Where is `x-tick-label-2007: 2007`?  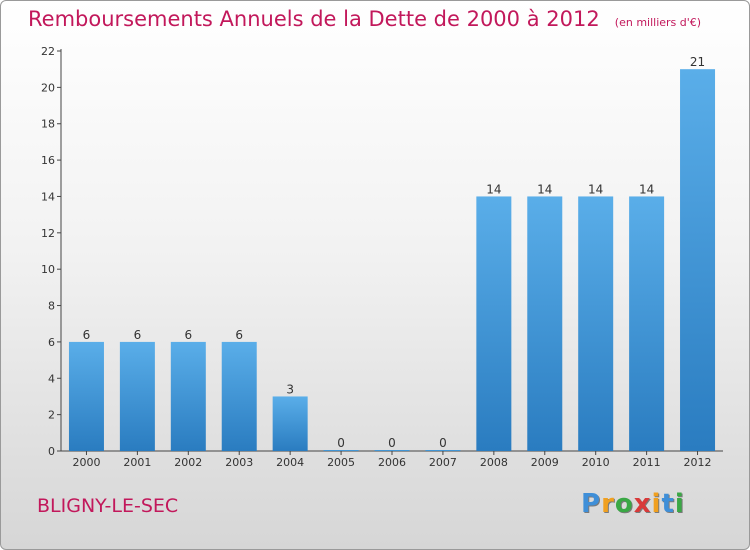 x-tick-label-2007: 2007 is located at coordinates (443, 462).